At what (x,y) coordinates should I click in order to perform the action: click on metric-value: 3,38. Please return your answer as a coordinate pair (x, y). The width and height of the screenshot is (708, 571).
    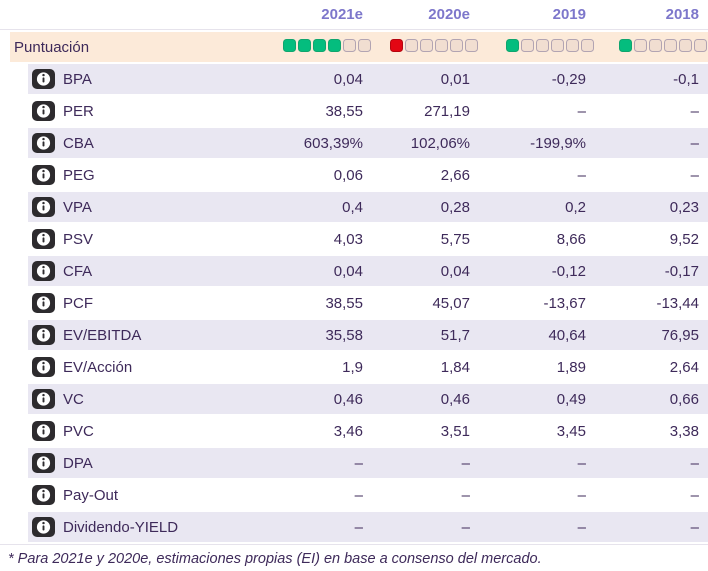
    Looking at the image, I should click on (684, 431).